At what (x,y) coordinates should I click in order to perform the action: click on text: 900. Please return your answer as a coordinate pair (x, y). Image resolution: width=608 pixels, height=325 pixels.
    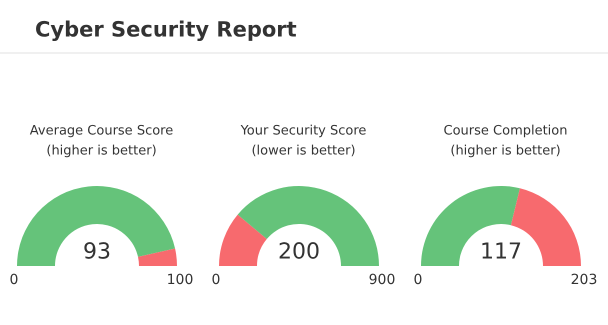
    Looking at the image, I should click on (382, 280).